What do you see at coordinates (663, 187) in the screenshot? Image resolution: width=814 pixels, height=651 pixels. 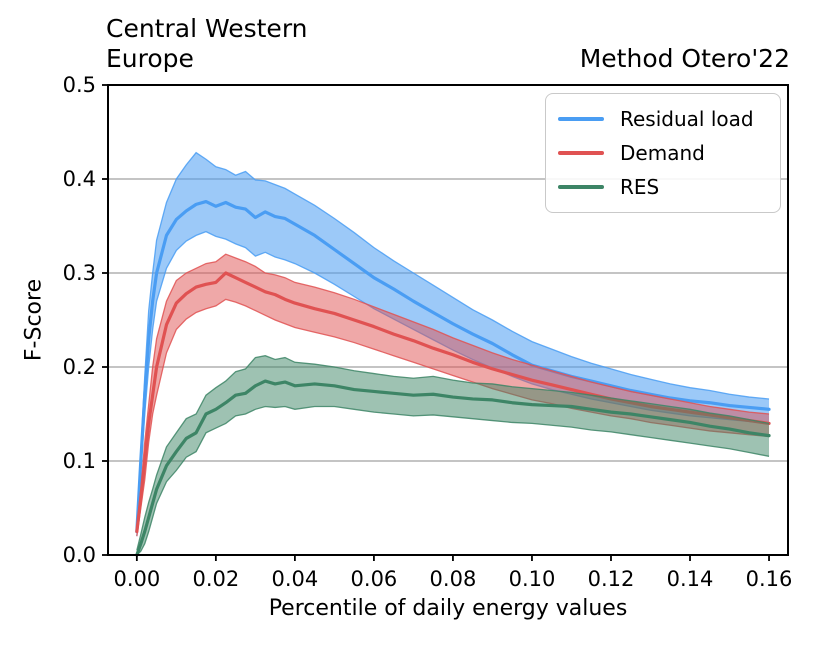 I see `legend-entry-res: RES` at bounding box center [663, 187].